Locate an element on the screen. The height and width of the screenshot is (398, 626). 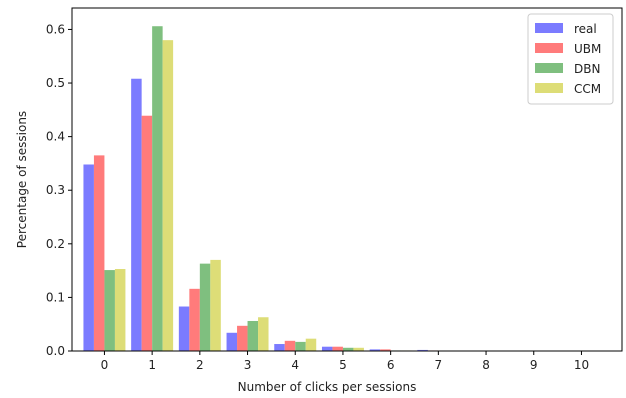
y-tick-label: 0.4 is located at coordinates (55, 137).